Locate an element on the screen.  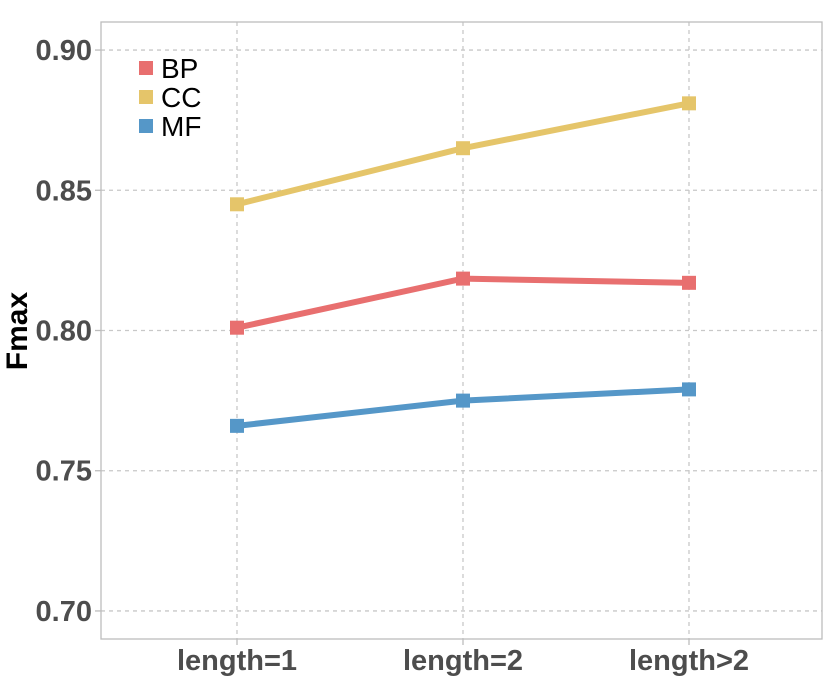
x-axis-ticks: length=1 length=2 length>2 is located at coordinates (463, 658).